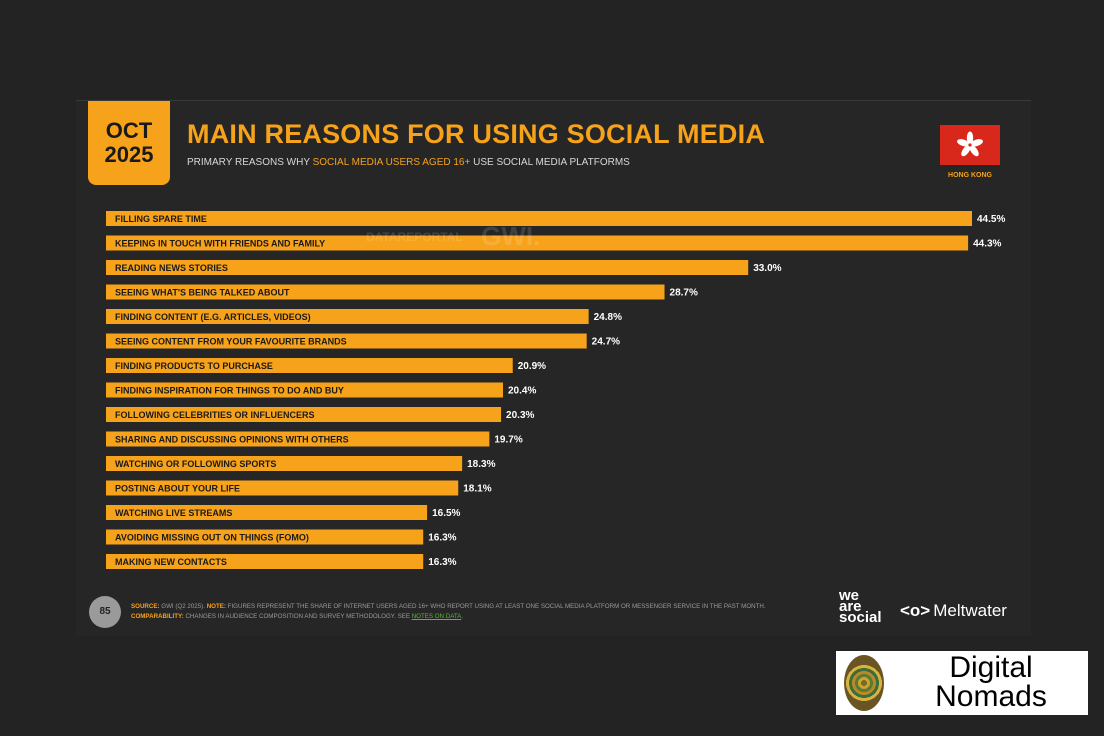 This screenshot has width=1104, height=736. What do you see at coordinates (105, 612) in the screenshot?
I see `page-number: 85` at bounding box center [105, 612].